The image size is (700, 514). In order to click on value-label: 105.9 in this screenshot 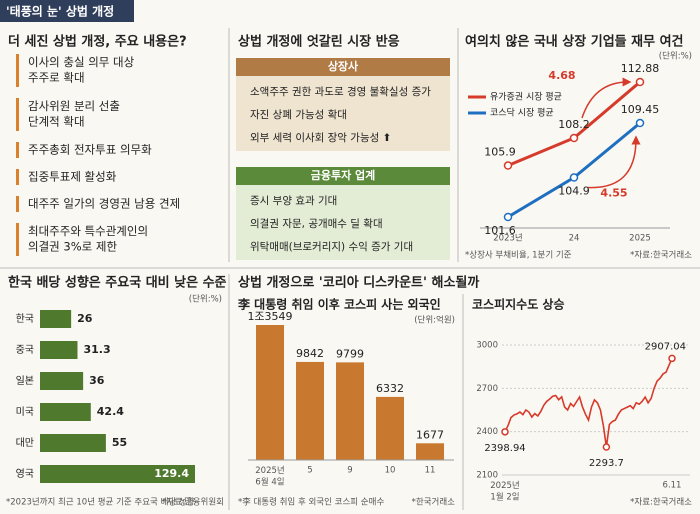, I will do `click(500, 152)`.